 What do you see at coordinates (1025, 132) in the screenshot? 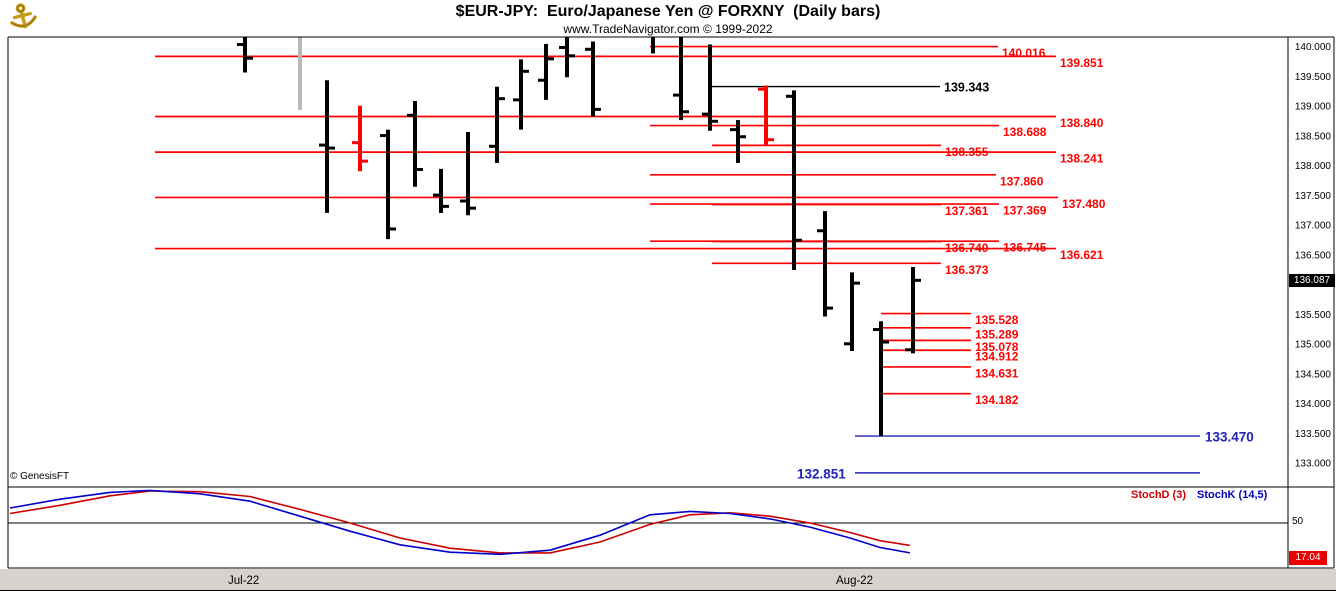
I see `price-level-label: 138.688` at bounding box center [1025, 132].